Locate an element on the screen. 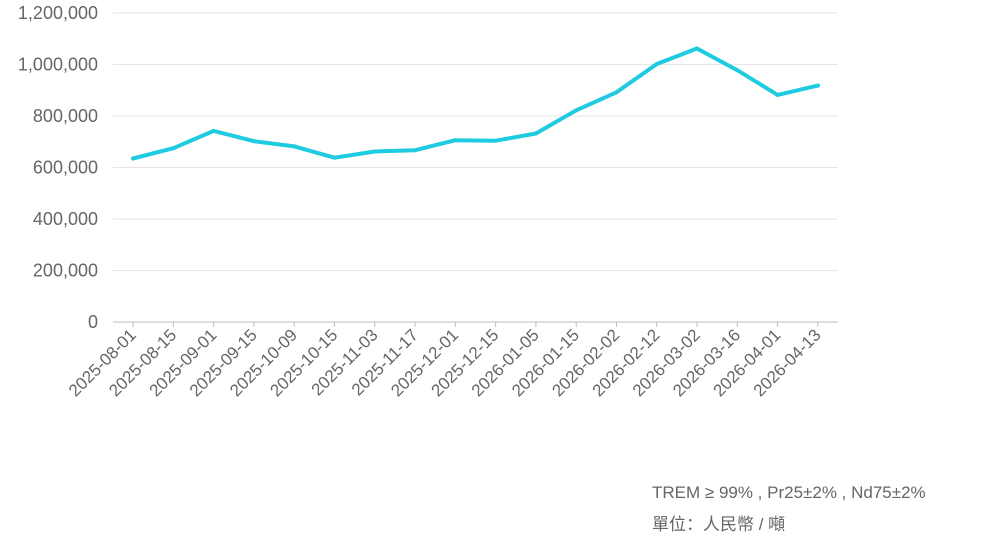  unit-note: 單位：人民幣 / 噸 is located at coordinates (719, 524).